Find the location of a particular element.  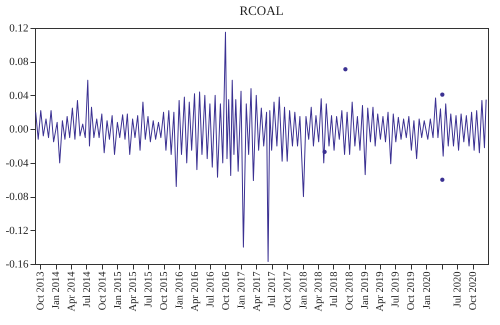

x-tick-label: Oct 2014 is located at coordinates (102, 290).